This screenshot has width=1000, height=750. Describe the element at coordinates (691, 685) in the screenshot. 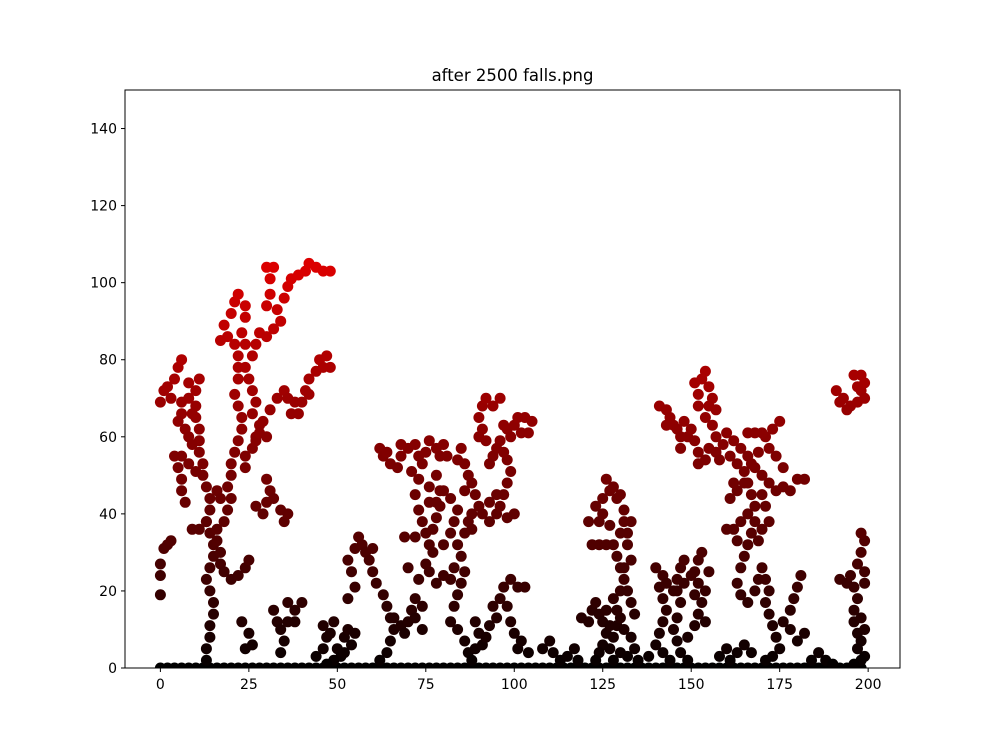

I see `x-tick-label: 150` at that location.